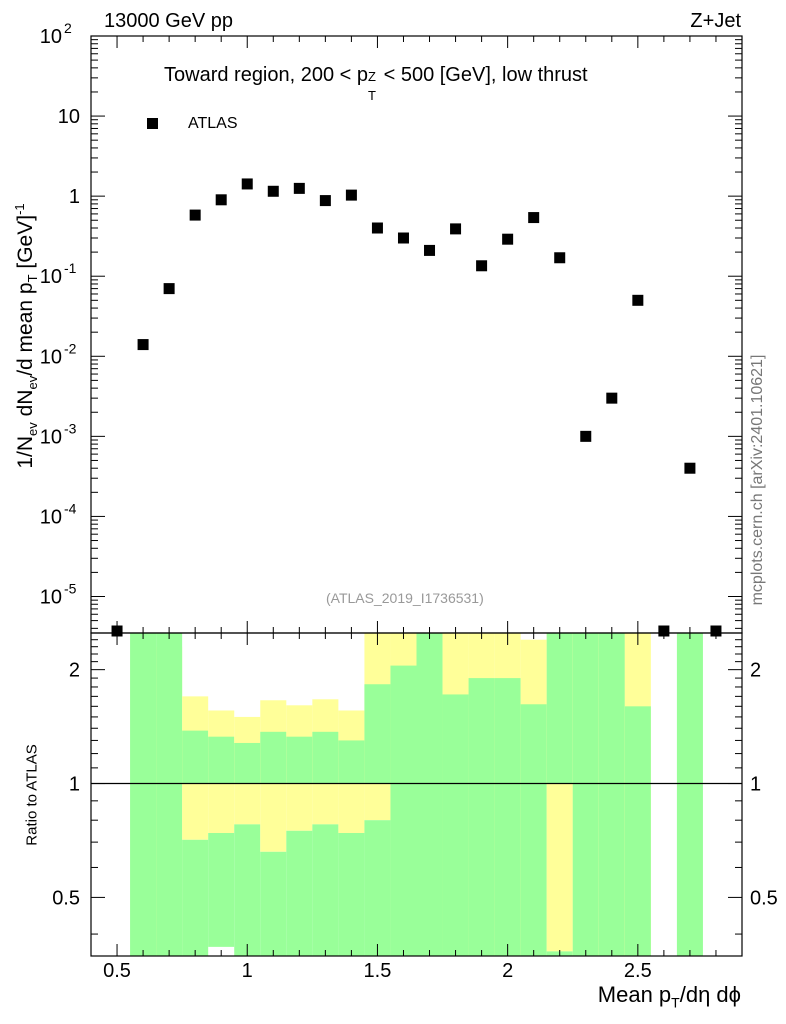 The width and height of the screenshot is (786, 1024). What do you see at coordinates (715, 21) in the screenshot?
I see `header-right: Z+Jet` at bounding box center [715, 21].